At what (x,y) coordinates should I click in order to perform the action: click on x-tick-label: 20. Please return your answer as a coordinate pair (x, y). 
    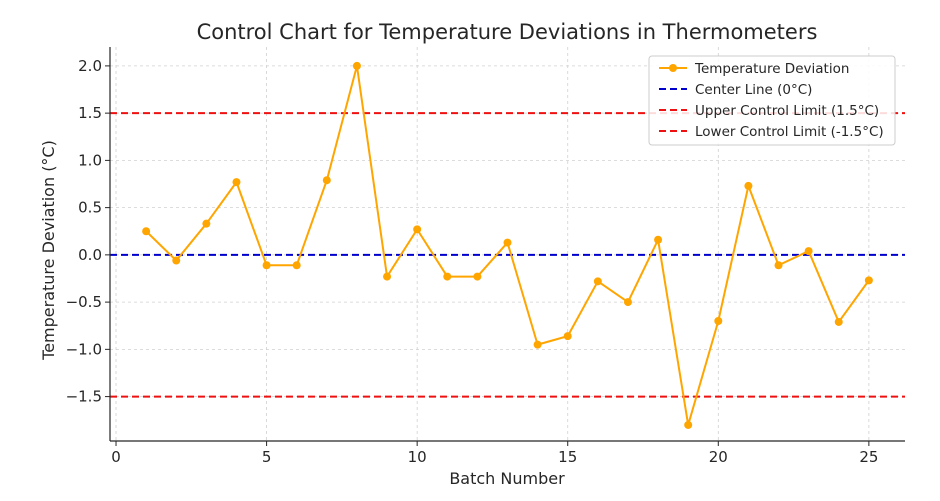
    Looking at the image, I should click on (718, 457).